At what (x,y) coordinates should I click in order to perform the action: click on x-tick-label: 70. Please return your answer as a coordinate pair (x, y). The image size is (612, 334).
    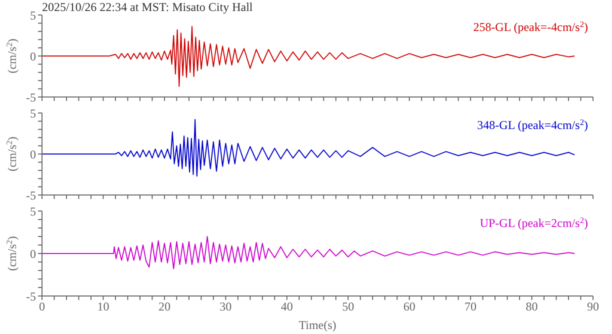
    Looking at the image, I should click on (470, 307).